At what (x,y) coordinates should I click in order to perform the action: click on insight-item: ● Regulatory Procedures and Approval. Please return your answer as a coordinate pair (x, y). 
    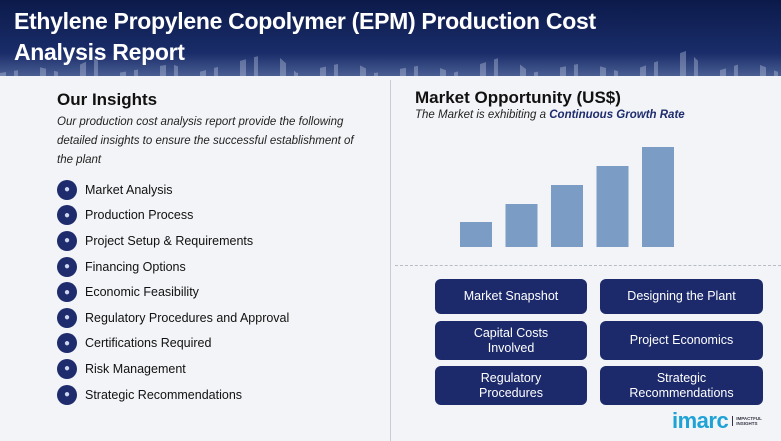
    Looking at the image, I should click on (173, 318).